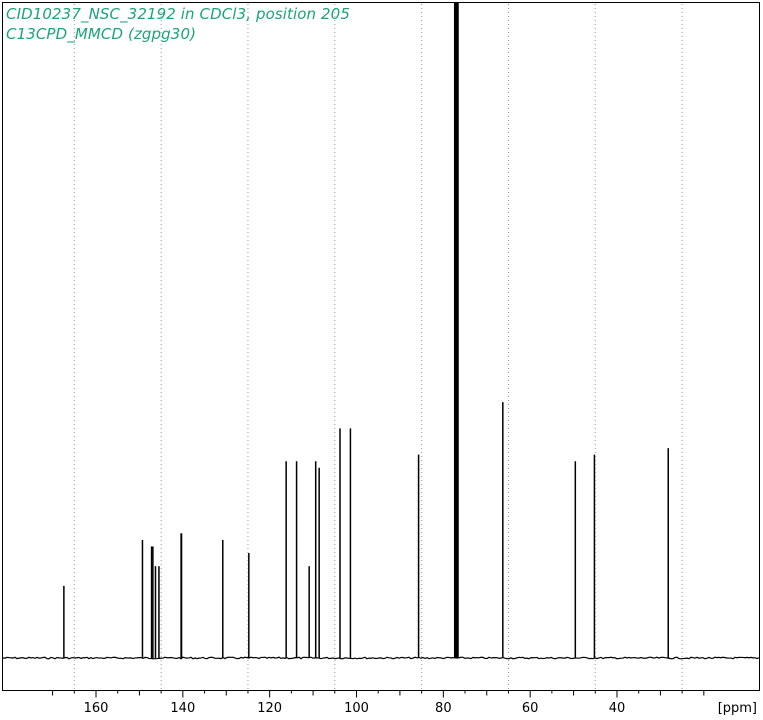 This screenshot has width=763, height=720. I want to click on x-tick-label: 80, so click(443, 708).